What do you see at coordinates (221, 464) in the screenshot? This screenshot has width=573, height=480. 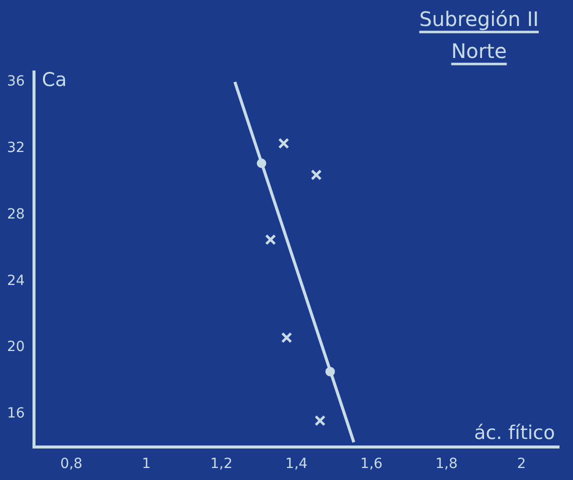 I see `x-tick-label: 1,2` at bounding box center [221, 464].